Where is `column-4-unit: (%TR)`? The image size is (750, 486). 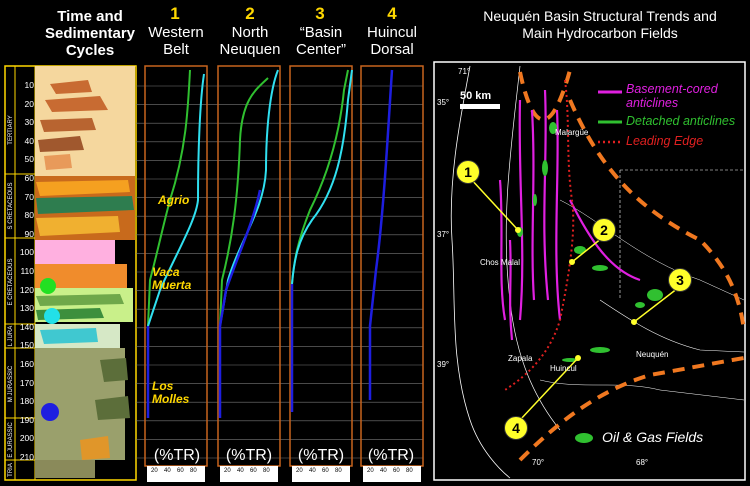 column-4-unit: (%TR) is located at coordinates (391, 455).